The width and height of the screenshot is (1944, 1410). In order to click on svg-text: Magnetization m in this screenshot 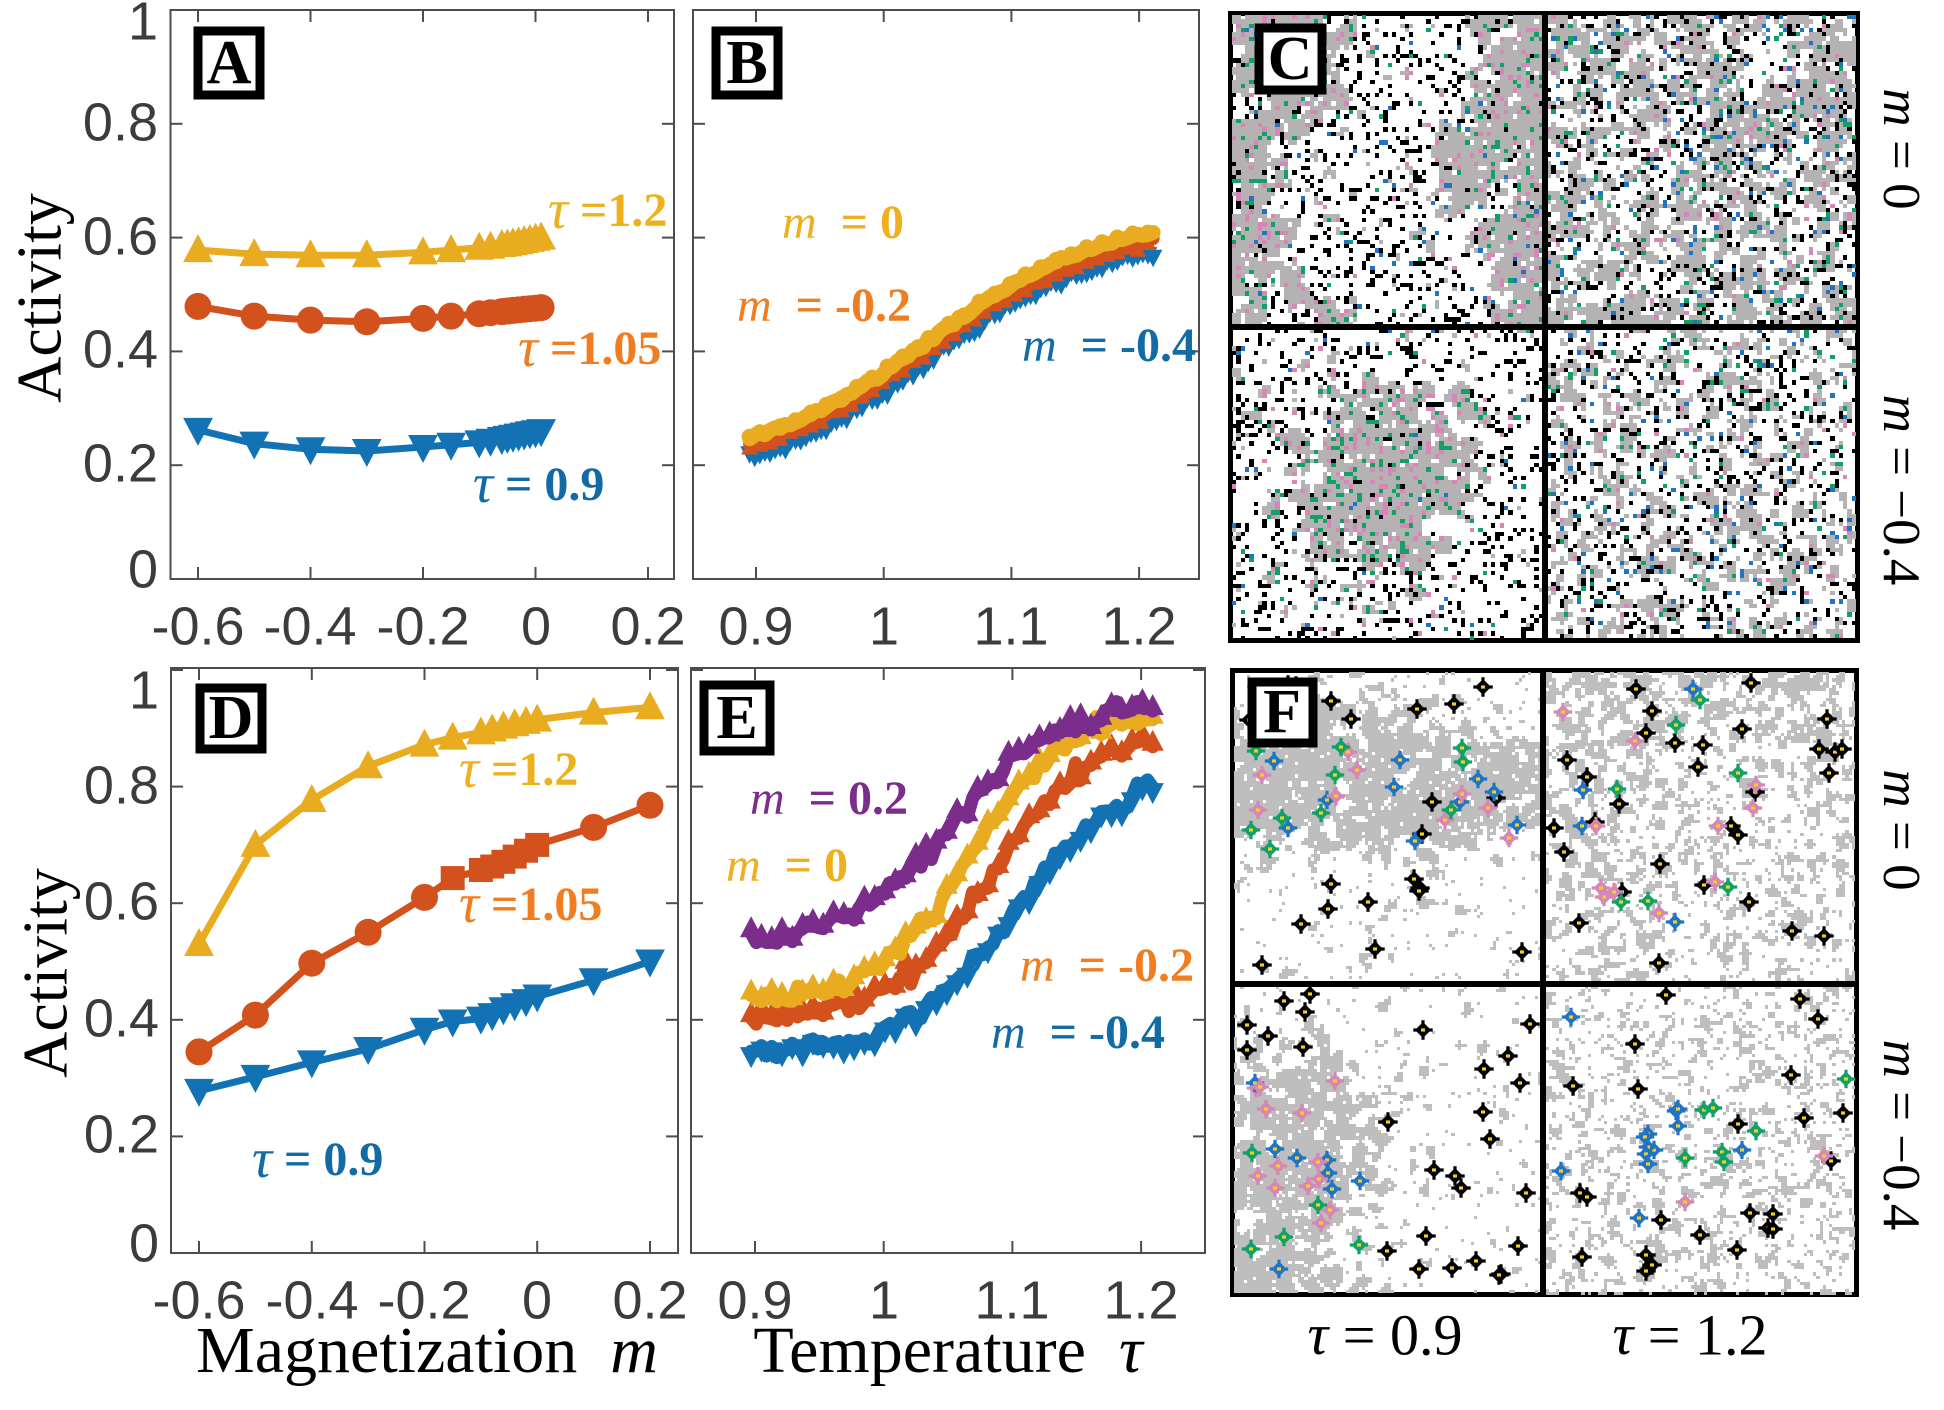, I will do `click(427, 1350)`.